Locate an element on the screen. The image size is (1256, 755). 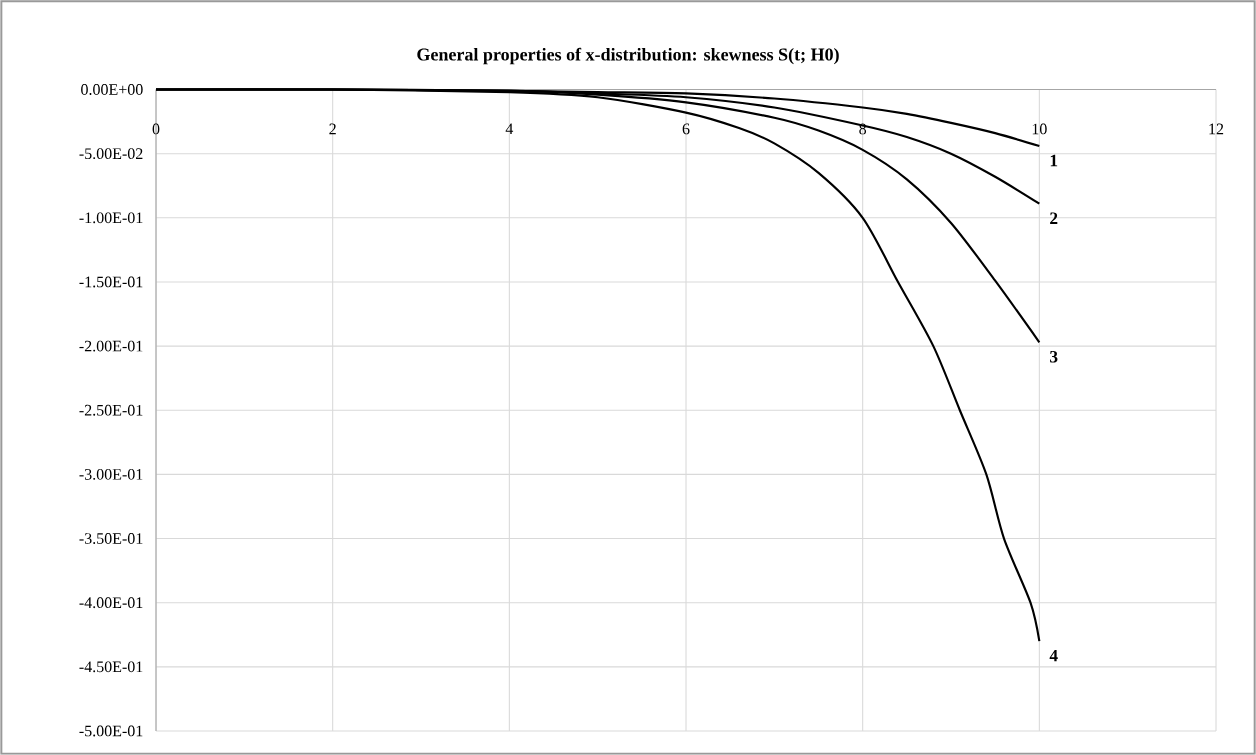
y-tick-label: -2.50E-01 is located at coordinates (111, 410).